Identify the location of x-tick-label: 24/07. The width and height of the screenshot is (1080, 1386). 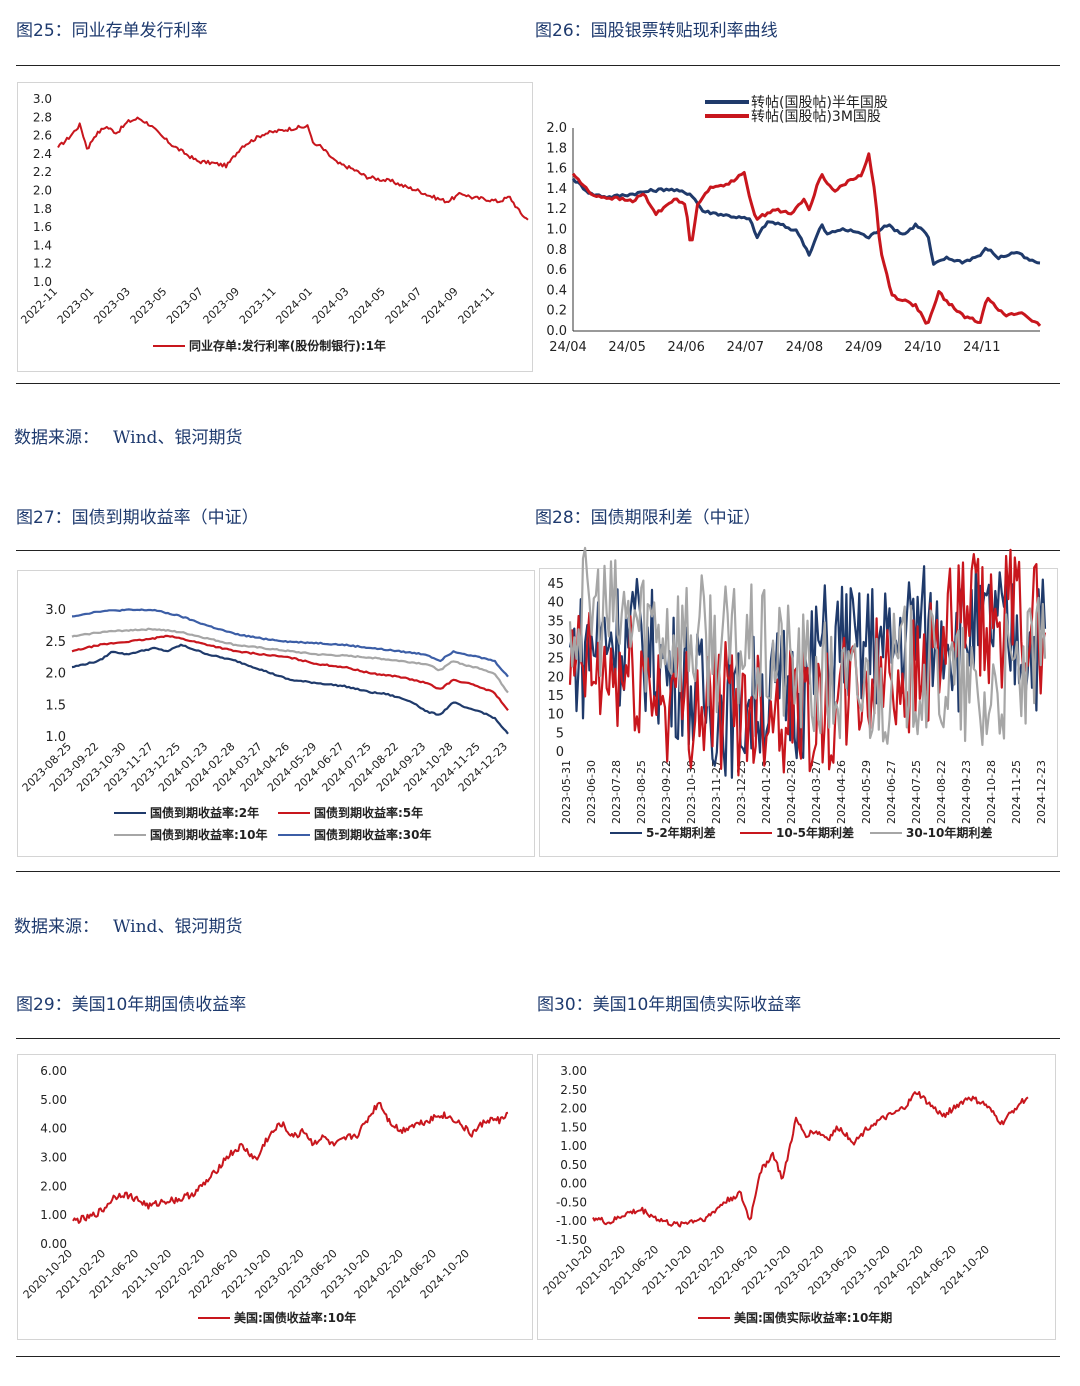
(745, 347).